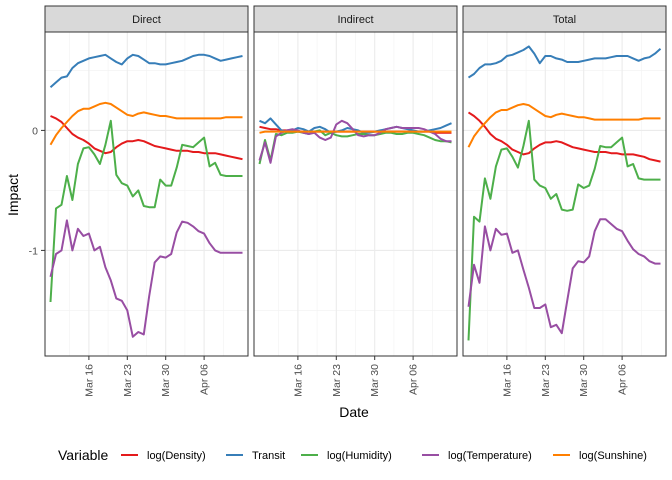  Describe the element at coordinates (355, 20) in the screenshot. I see `facet-strip-label: Indirect` at that location.